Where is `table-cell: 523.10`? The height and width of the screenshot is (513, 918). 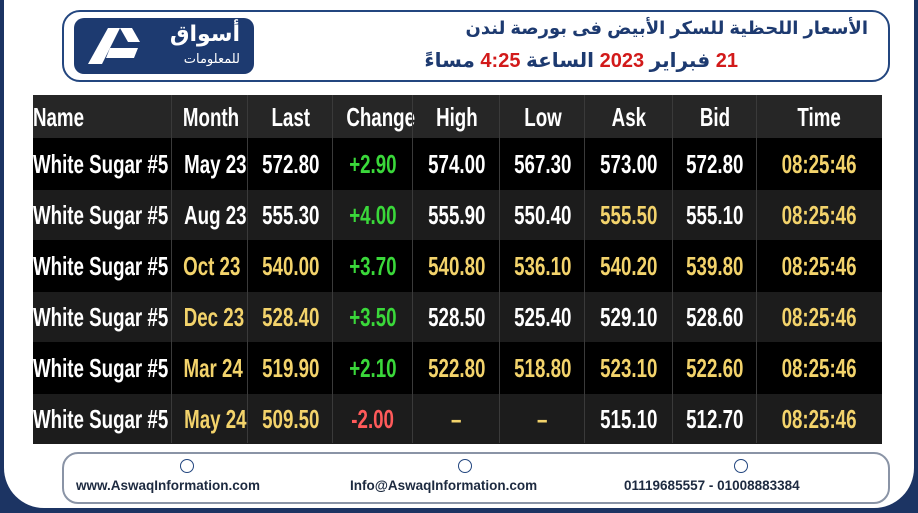
table-cell: 523.10 is located at coordinates (629, 368).